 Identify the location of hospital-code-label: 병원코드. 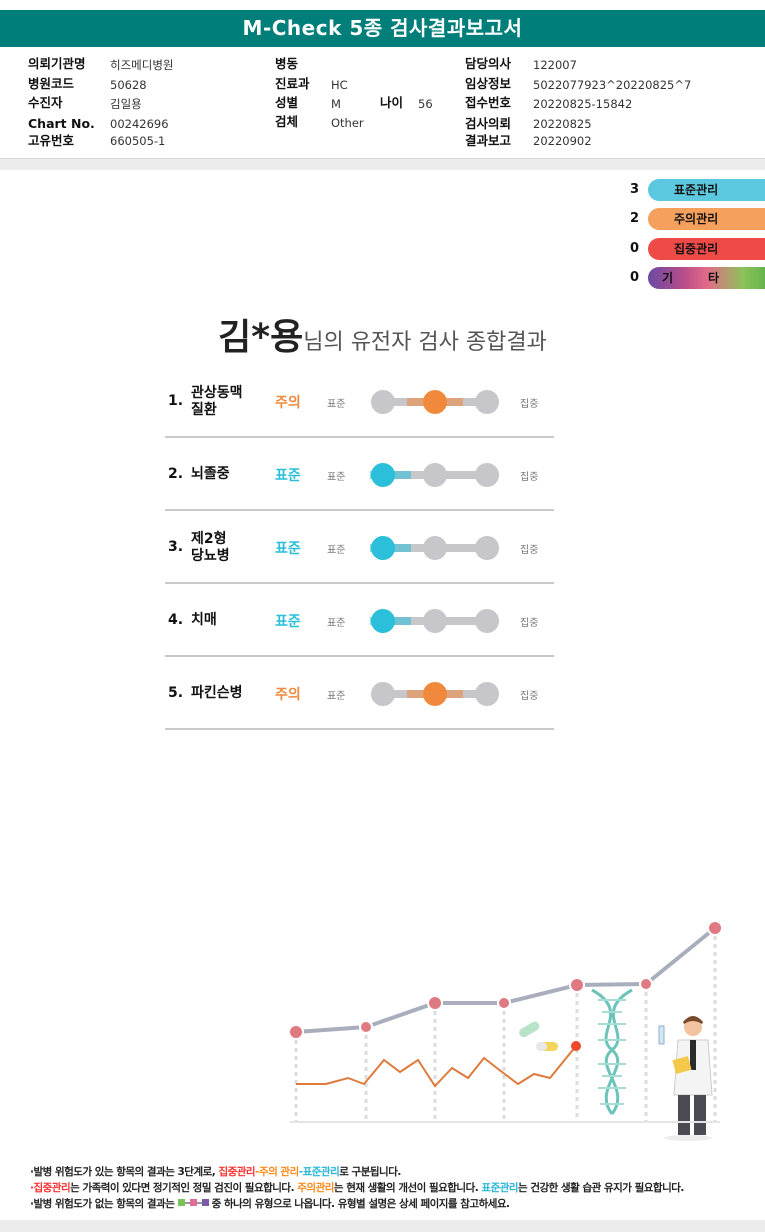
(51, 83).